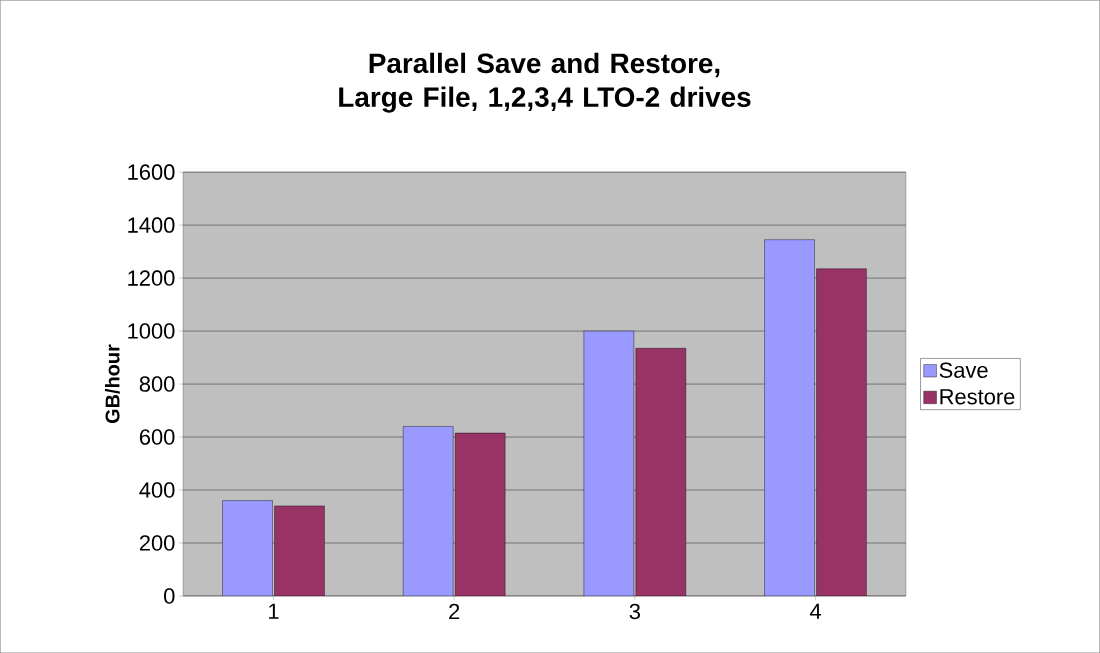  I want to click on y-tick-label: 200, so click(157, 543).